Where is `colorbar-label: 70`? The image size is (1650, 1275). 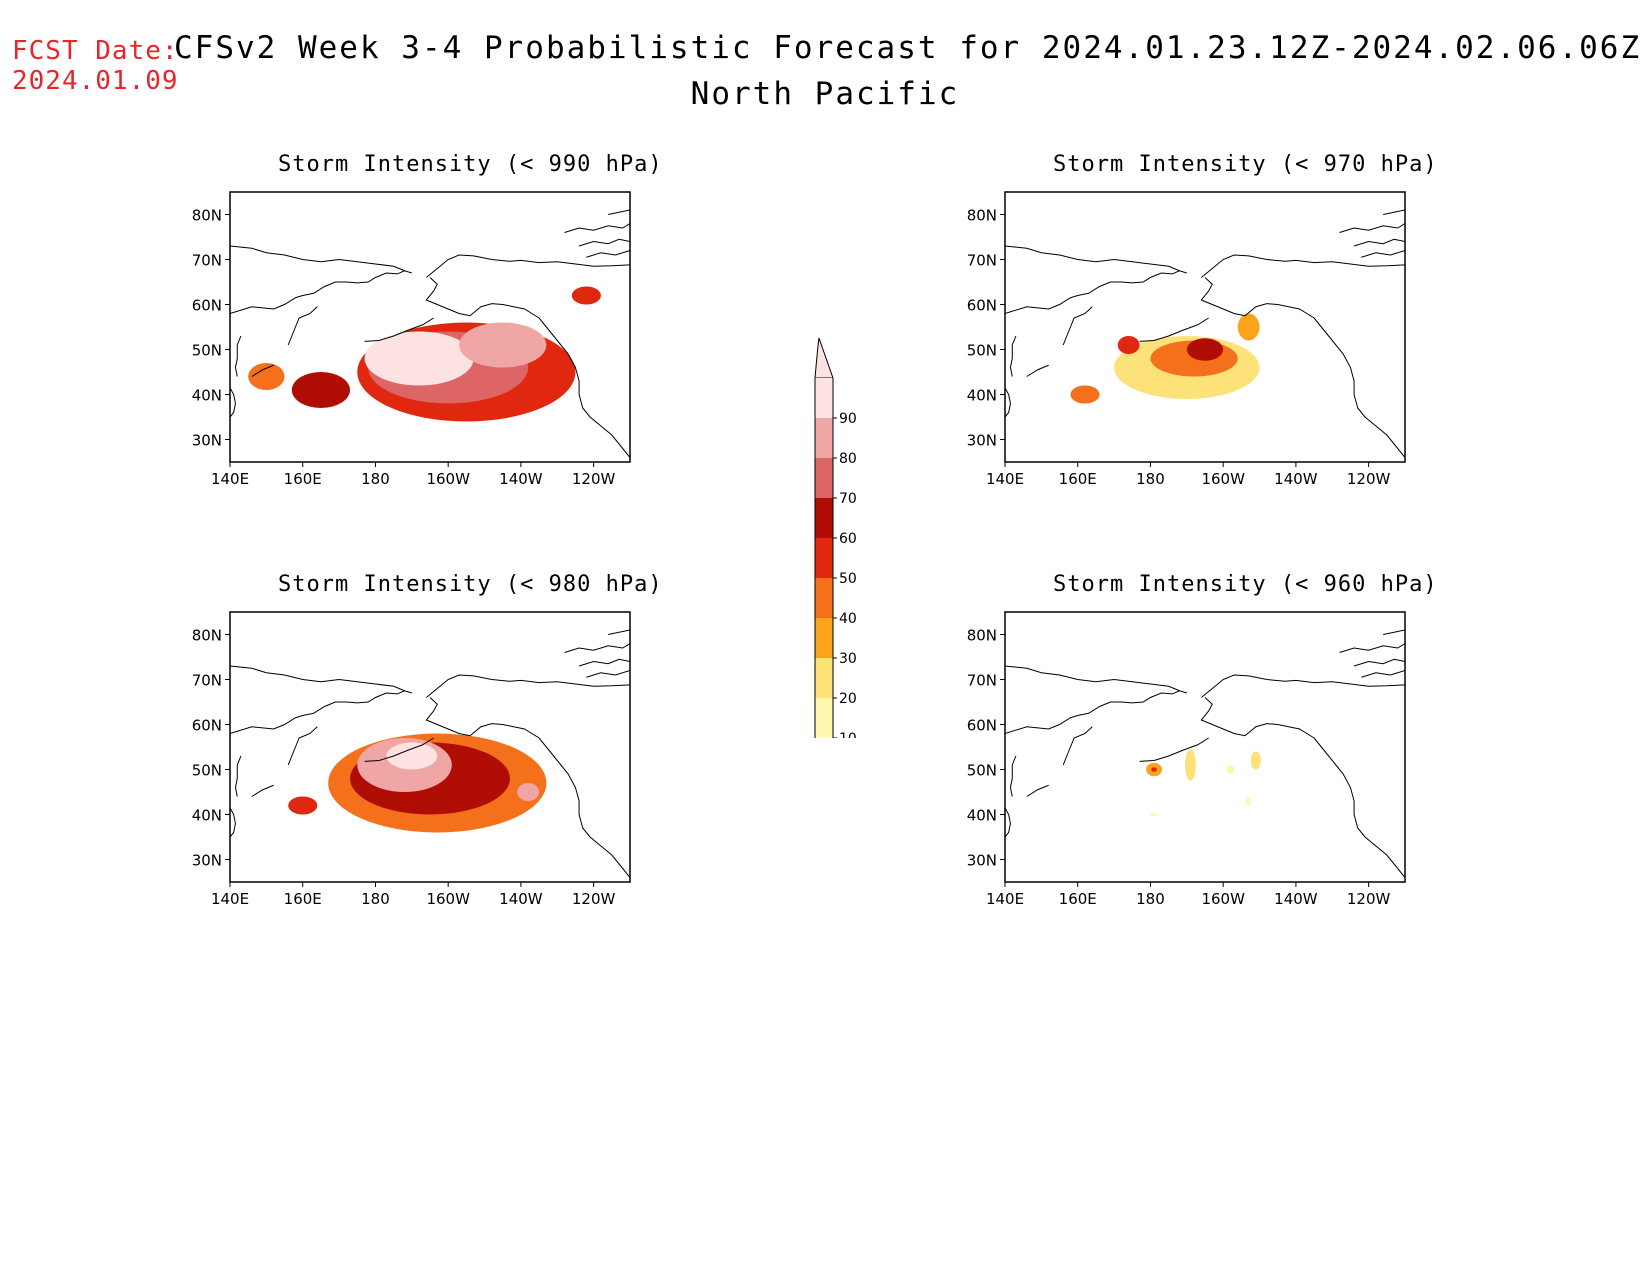 colorbar-label: 70 is located at coordinates (848, 499).